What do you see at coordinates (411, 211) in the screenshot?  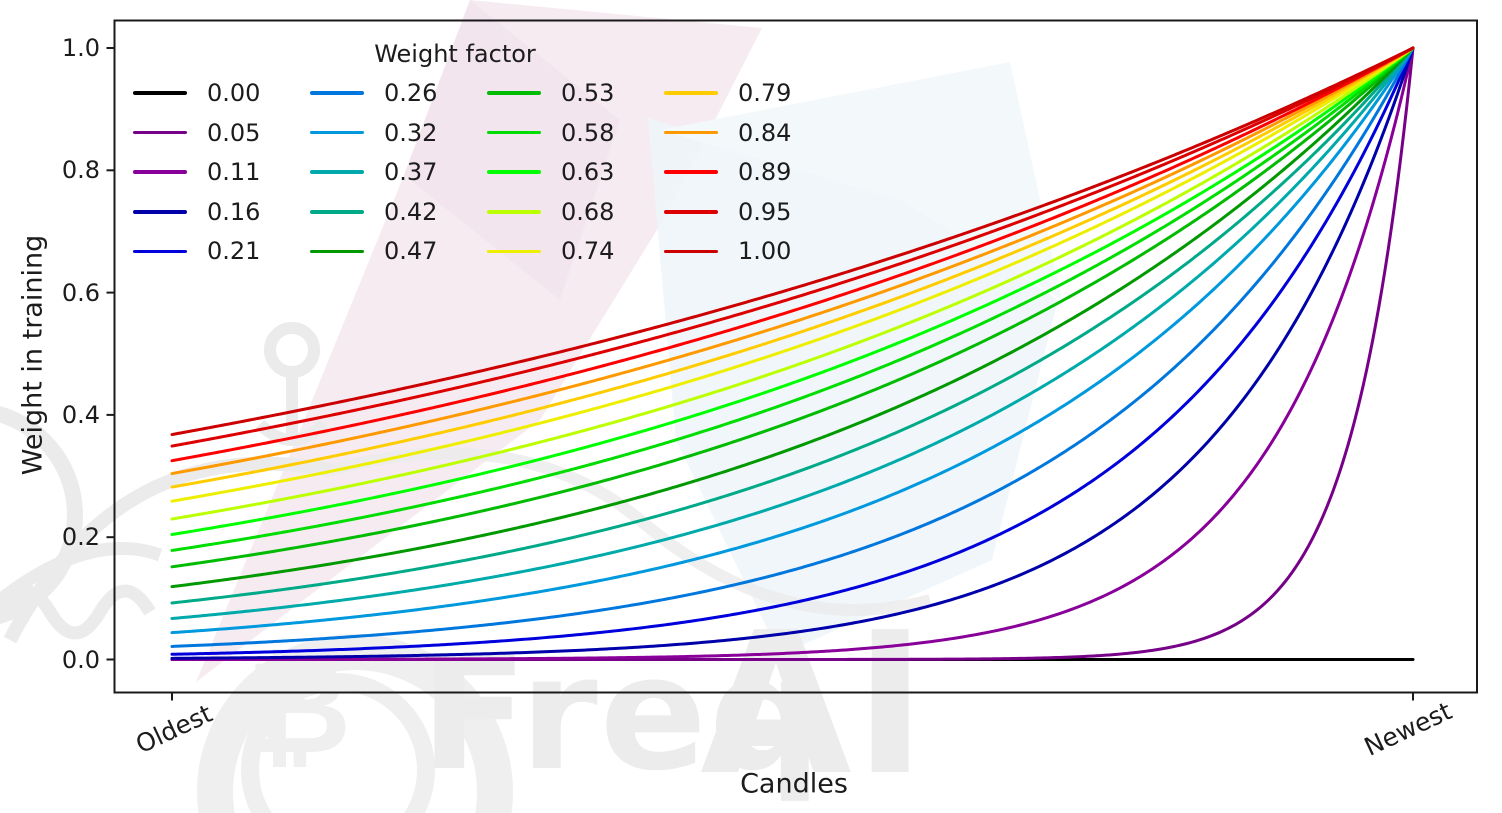 I see `legend-label: 0.42` at bounding box center [411, 211].